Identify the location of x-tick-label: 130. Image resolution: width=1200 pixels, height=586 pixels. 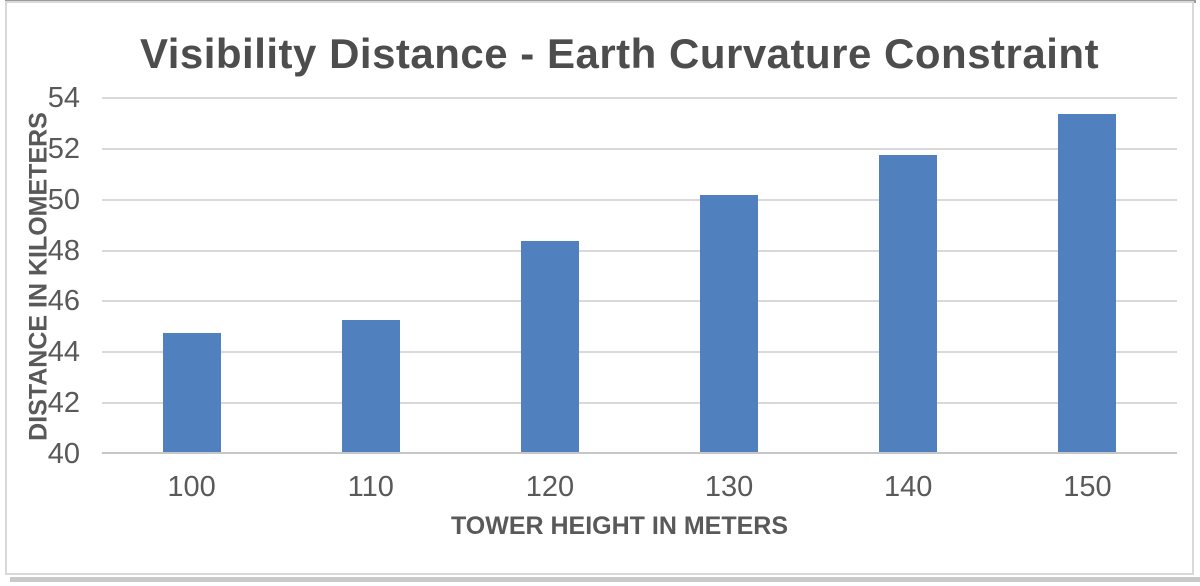
(729, 487).